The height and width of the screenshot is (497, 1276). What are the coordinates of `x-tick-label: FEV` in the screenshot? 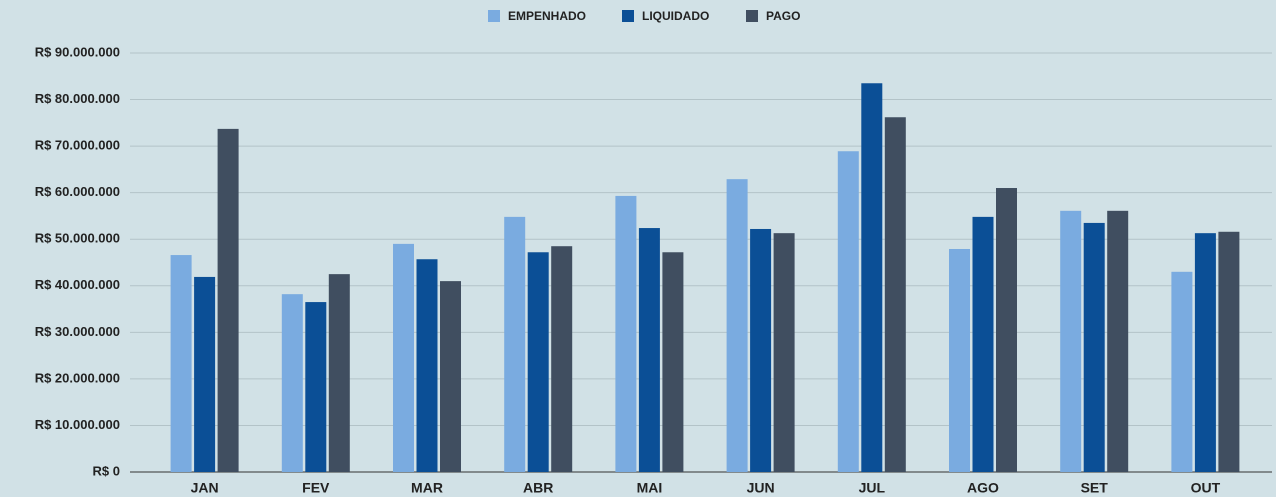 It's located at (316, 488).